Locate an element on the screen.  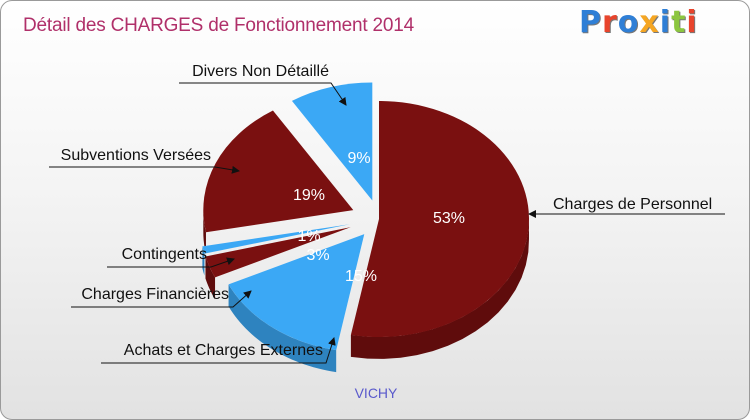
slice-category-label: Achats et Charges Externes is located at coordinates (223, 350).